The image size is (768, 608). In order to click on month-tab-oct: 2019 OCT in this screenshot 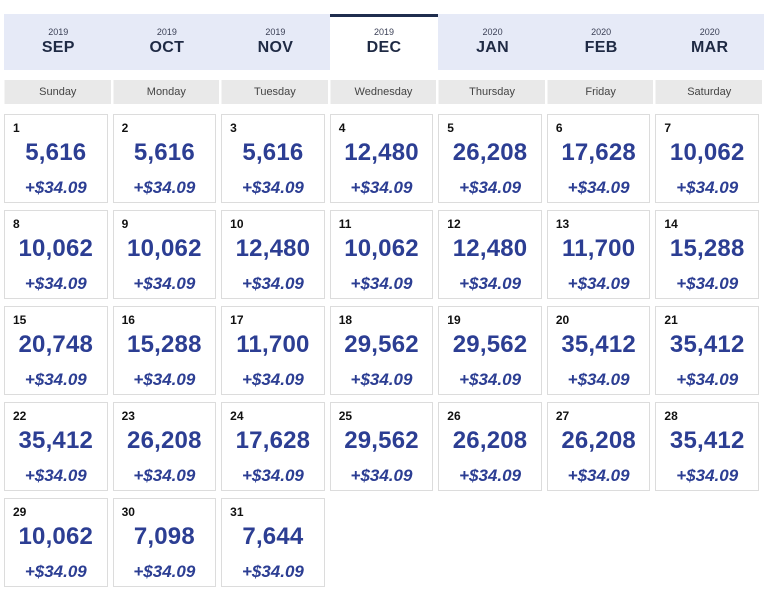, I will do `click(167, 42)`.